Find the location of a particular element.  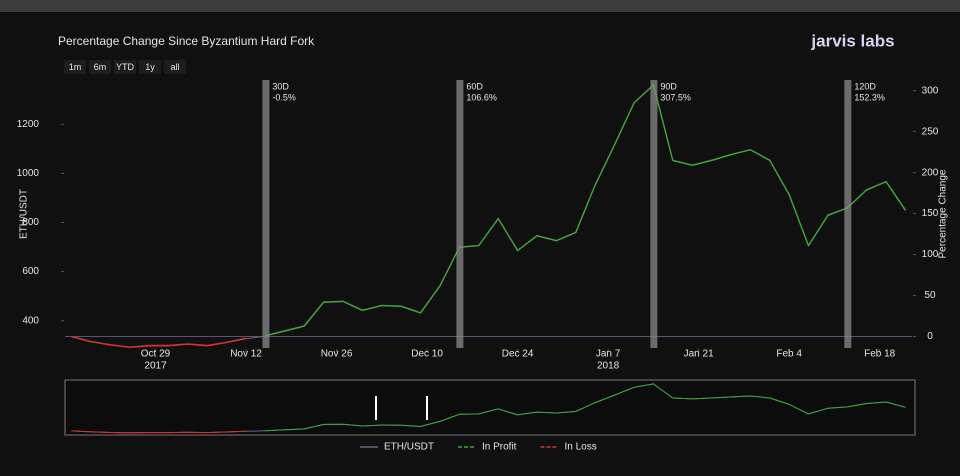

y2-tick-label: 300 is located at coordinates (930, 90).